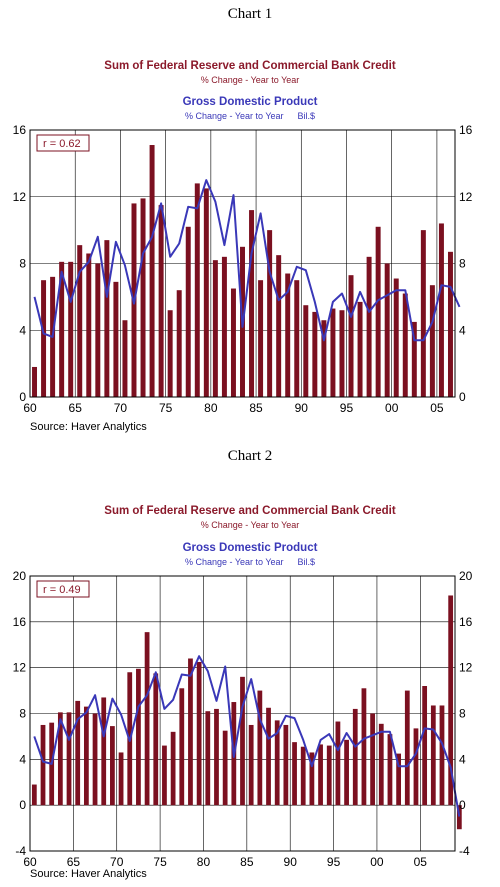 Image resolution: width=500 pixels, height=887 pixels. Describe the element at coordinates (464, 851) in the screenshot. I see `y-tick-label-right: -4` at that location.